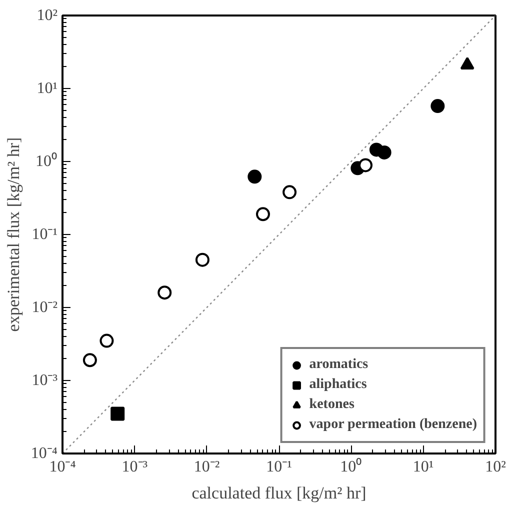 The image size is (522, 511). What do you see at coordinates (351, 467) in the screenshot?
I see `x-tick-label: 10⁰` at bounding box center [351, 467].